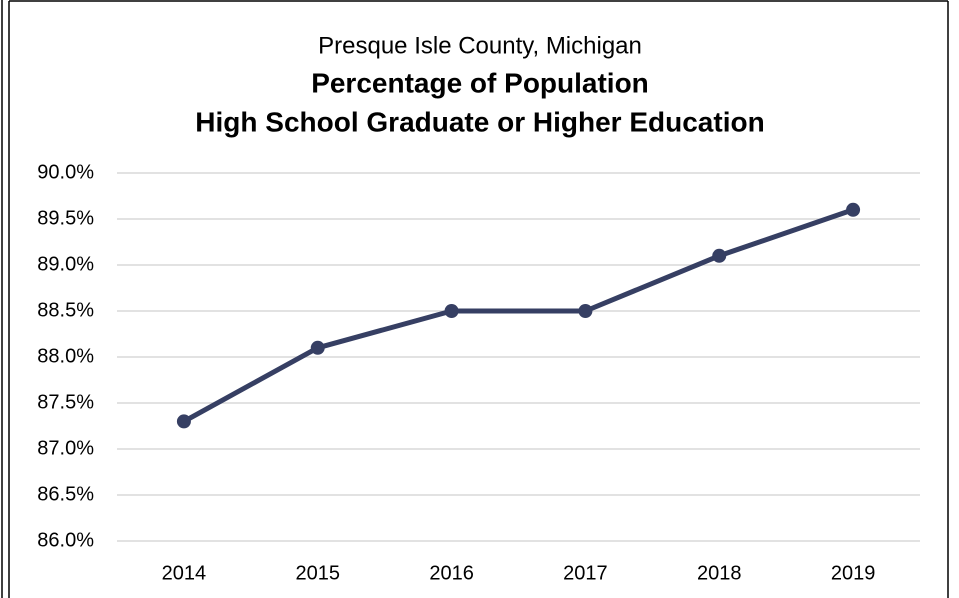 The height and width of the screenshot is (598, 959). What do you see at coordinates (480, 82) in the screenshot?
I see `chart-title: Percentage of Population` at bounding box center [480, 82].